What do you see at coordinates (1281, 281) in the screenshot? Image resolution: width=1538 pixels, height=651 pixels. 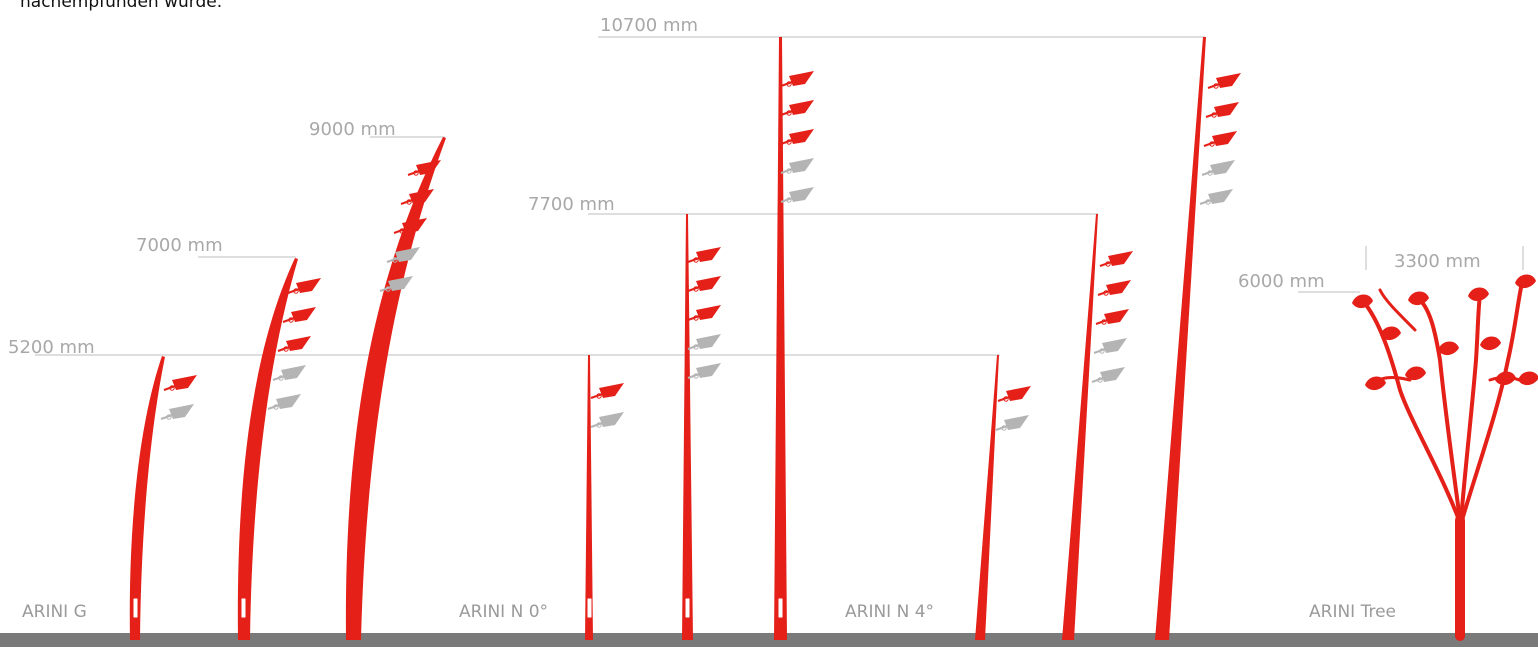 I see `height-label-6000: 6000 mm` at bounding box center [1281, 281].